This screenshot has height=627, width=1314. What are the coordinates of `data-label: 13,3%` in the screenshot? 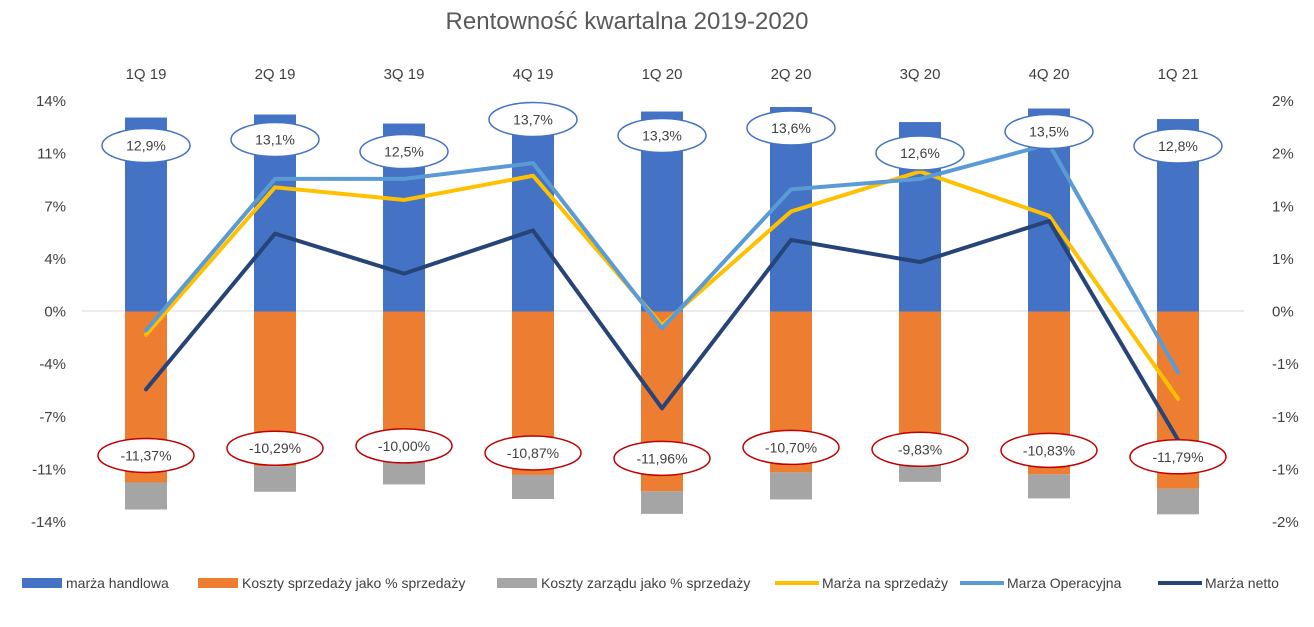 It's located at (662, 136).